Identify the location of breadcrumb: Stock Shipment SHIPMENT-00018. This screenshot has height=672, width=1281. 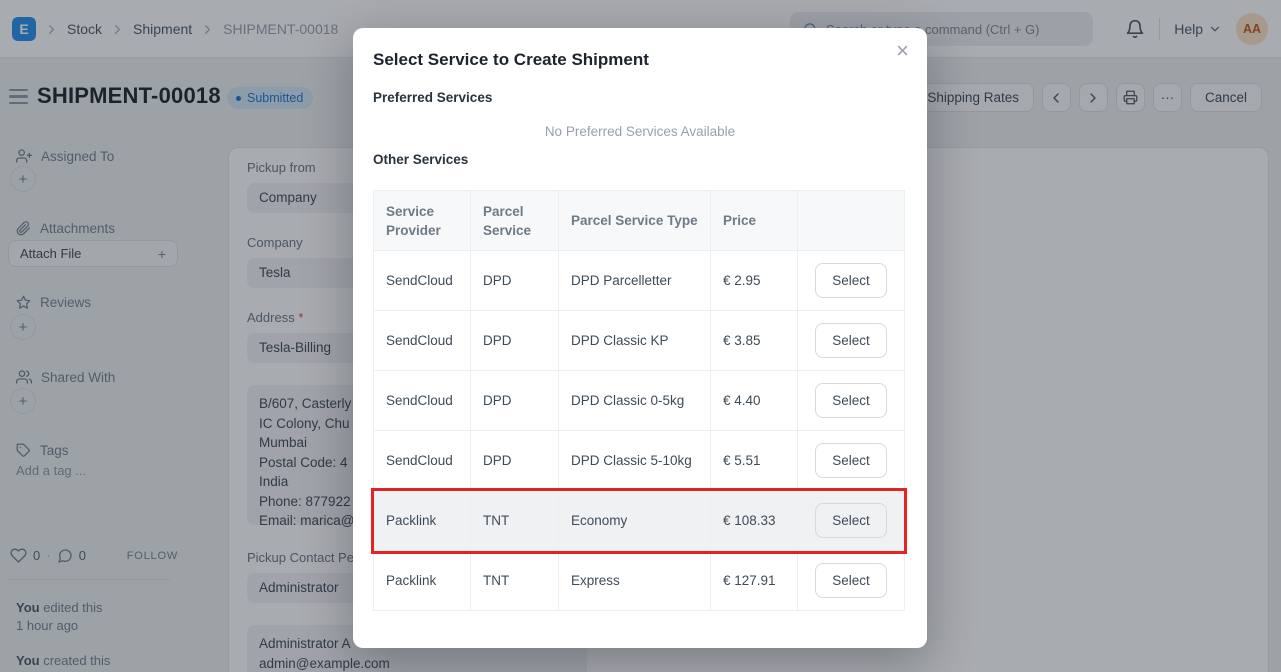
(193, 29).